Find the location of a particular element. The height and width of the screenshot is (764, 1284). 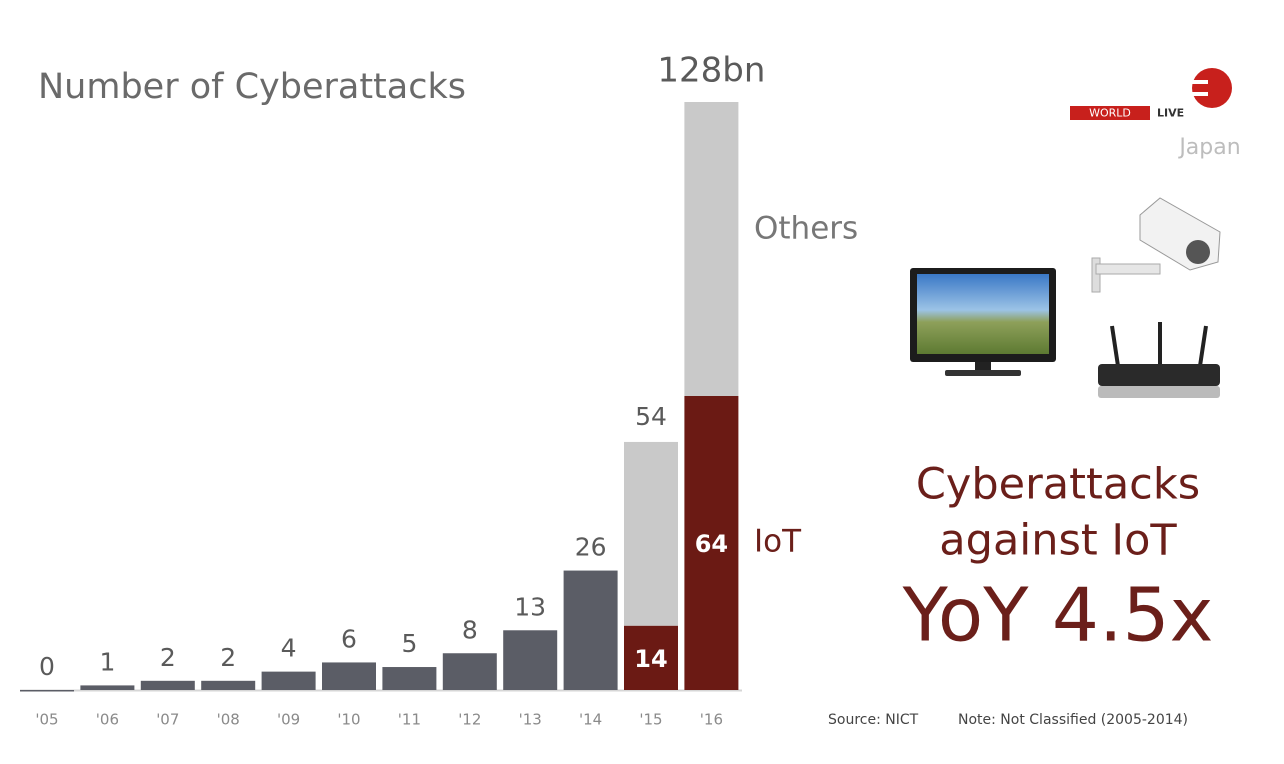

x-tick-label: '08 is located at coordinates (228, 720).